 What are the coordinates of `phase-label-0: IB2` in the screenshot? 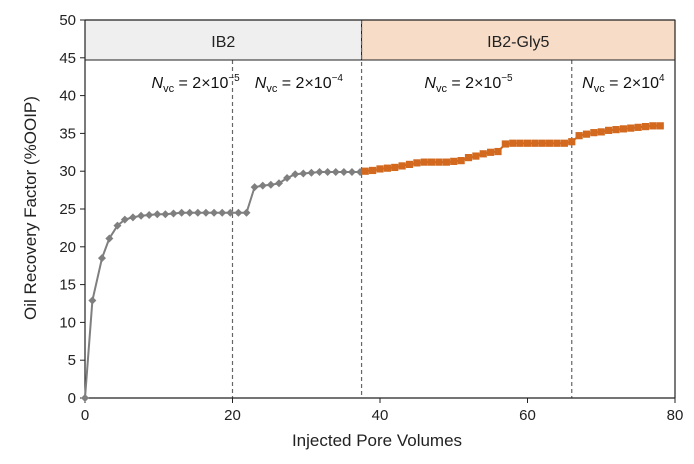 It's located at (223, 42).